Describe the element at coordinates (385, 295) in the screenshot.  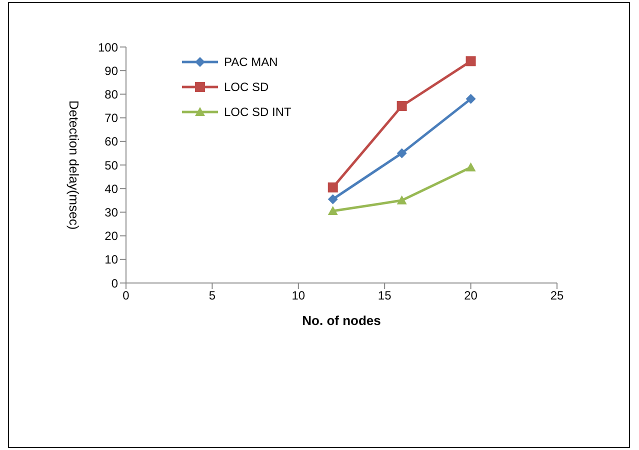
I see `x-tick-label: 15` at that location.